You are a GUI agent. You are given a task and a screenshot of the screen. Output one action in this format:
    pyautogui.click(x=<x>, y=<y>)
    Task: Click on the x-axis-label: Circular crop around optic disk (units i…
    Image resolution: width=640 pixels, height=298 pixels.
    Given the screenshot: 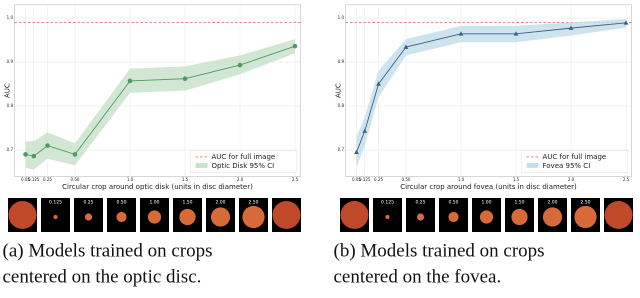 What is the action you would take?
    pyautogui.click(x=157, y=187)
    